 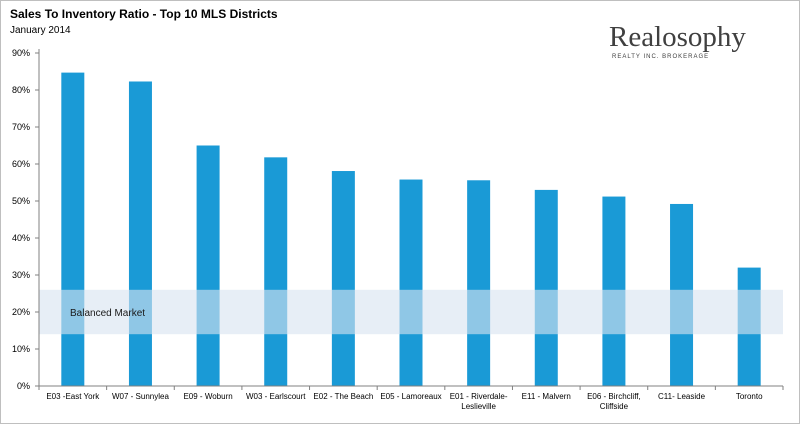 I want to click on x-tick-label: E06 - Birchcliff, Cliffside, so click(x=614, y=401).